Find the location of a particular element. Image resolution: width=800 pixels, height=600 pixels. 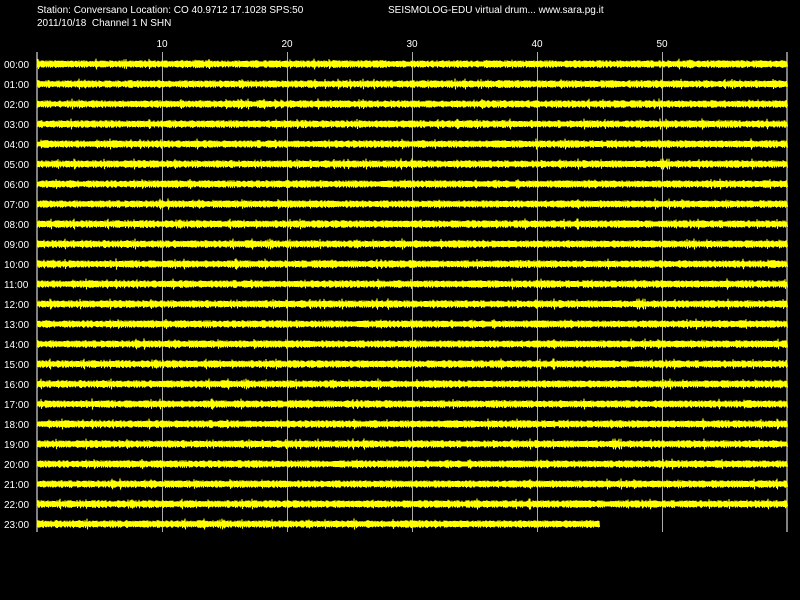

trace-1900 is located at coordinates (412, 444).